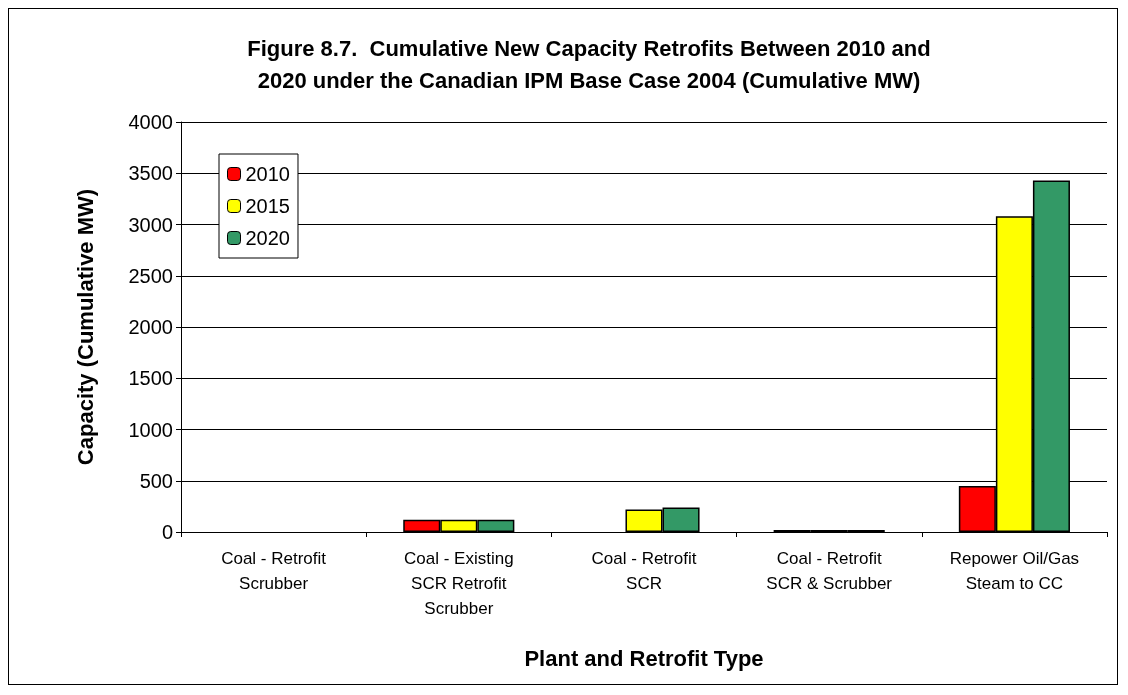 The height and width of the screenshot is (695, 1128). What do you see at coordinates (156, 480) in the screenshot?
I see `y-tick-label: 500` at bounding box center [156, 480].